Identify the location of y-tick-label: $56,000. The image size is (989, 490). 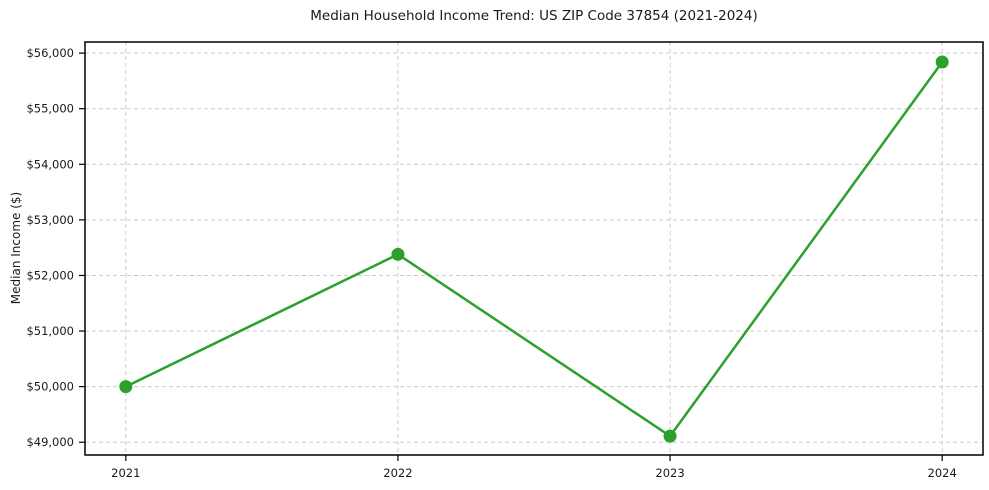
(50, 53).